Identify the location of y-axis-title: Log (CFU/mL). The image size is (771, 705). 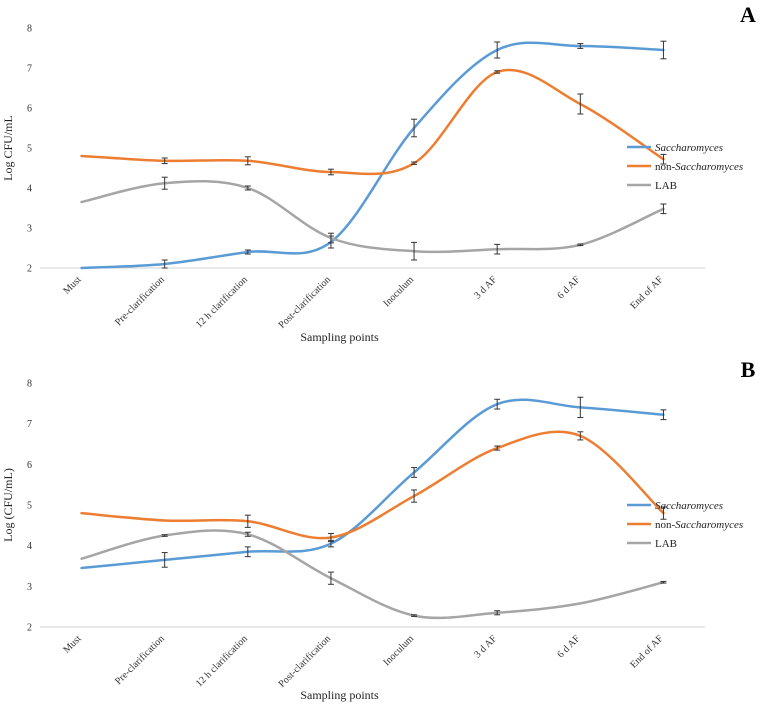
(8, 505).